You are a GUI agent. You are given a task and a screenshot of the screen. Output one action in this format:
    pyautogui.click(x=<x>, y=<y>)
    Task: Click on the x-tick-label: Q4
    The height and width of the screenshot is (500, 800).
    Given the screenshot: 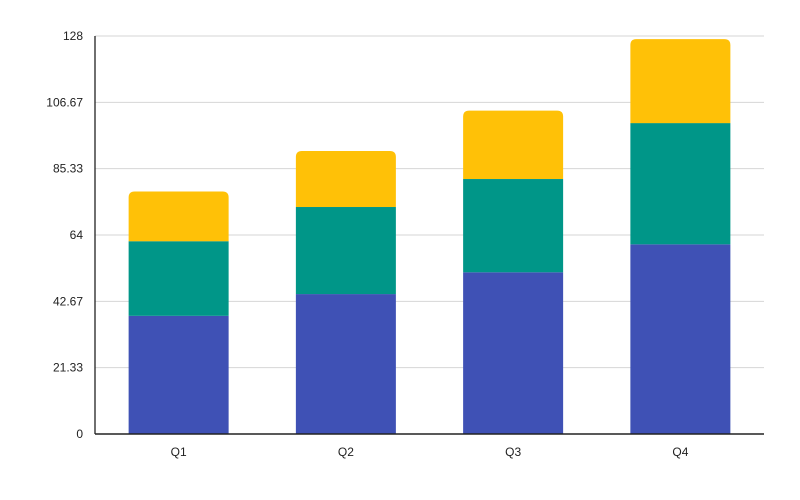 What is the action you would take?
    pyautogui.click(x=680, y=452)
    